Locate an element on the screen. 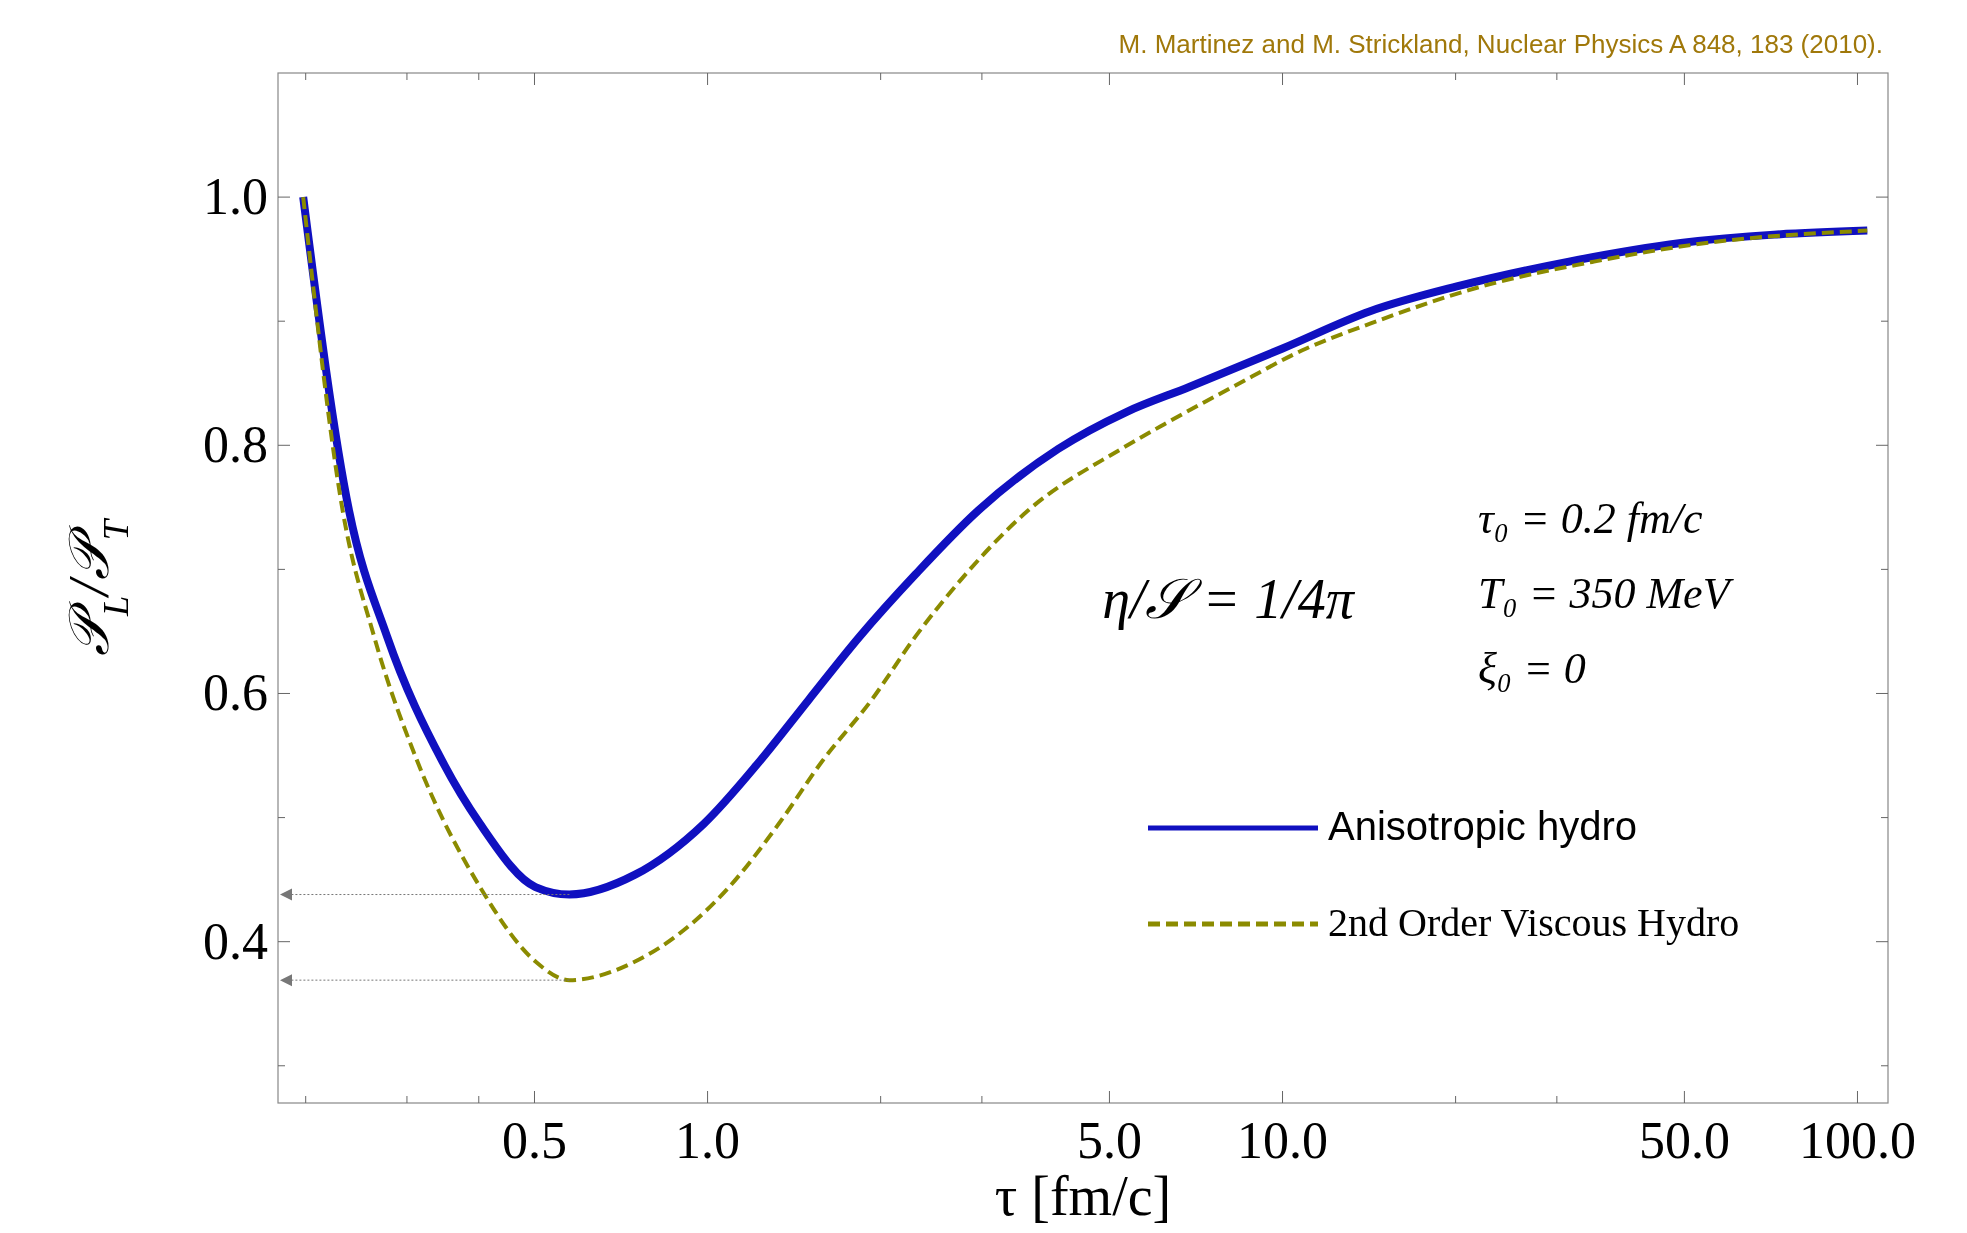 Image resolution: width=1967 pixels, height=1233 pixels. legend-label: Anisotropic hydro is located at coordinates (1483, 826).